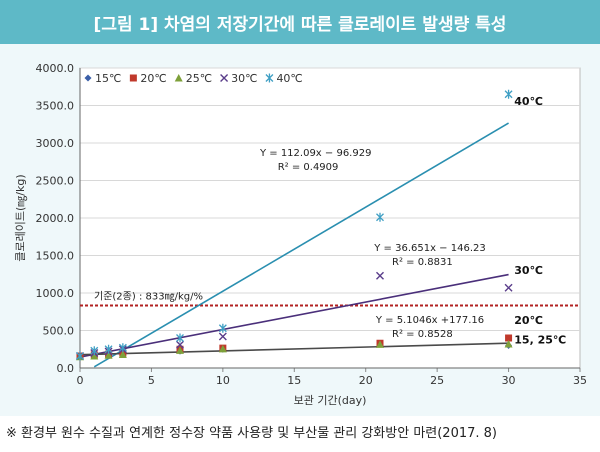 The width and height of the screenshot is (600, 452). What do you see at coordinates (55, 256) in the screenshot?
I see `y-tick-label: 1500.0` at bounding box center [55, 256].